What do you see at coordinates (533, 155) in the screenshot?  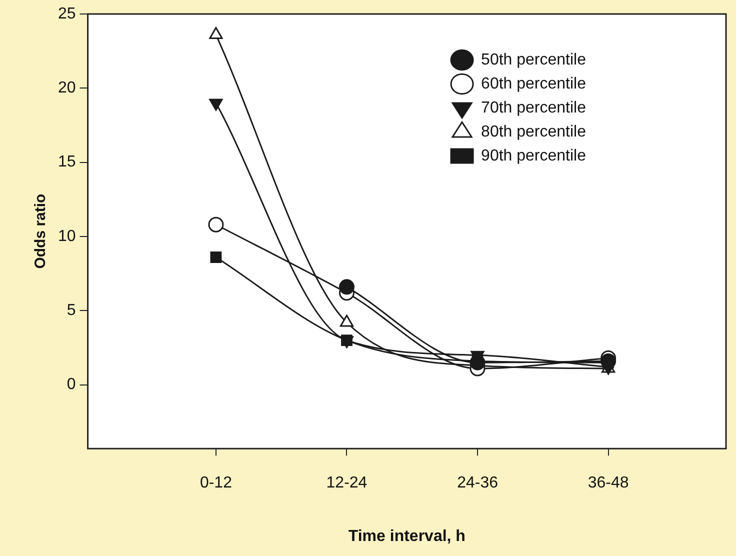 I see `legend-label: 90th percentile` at bounding box center [533, 155].